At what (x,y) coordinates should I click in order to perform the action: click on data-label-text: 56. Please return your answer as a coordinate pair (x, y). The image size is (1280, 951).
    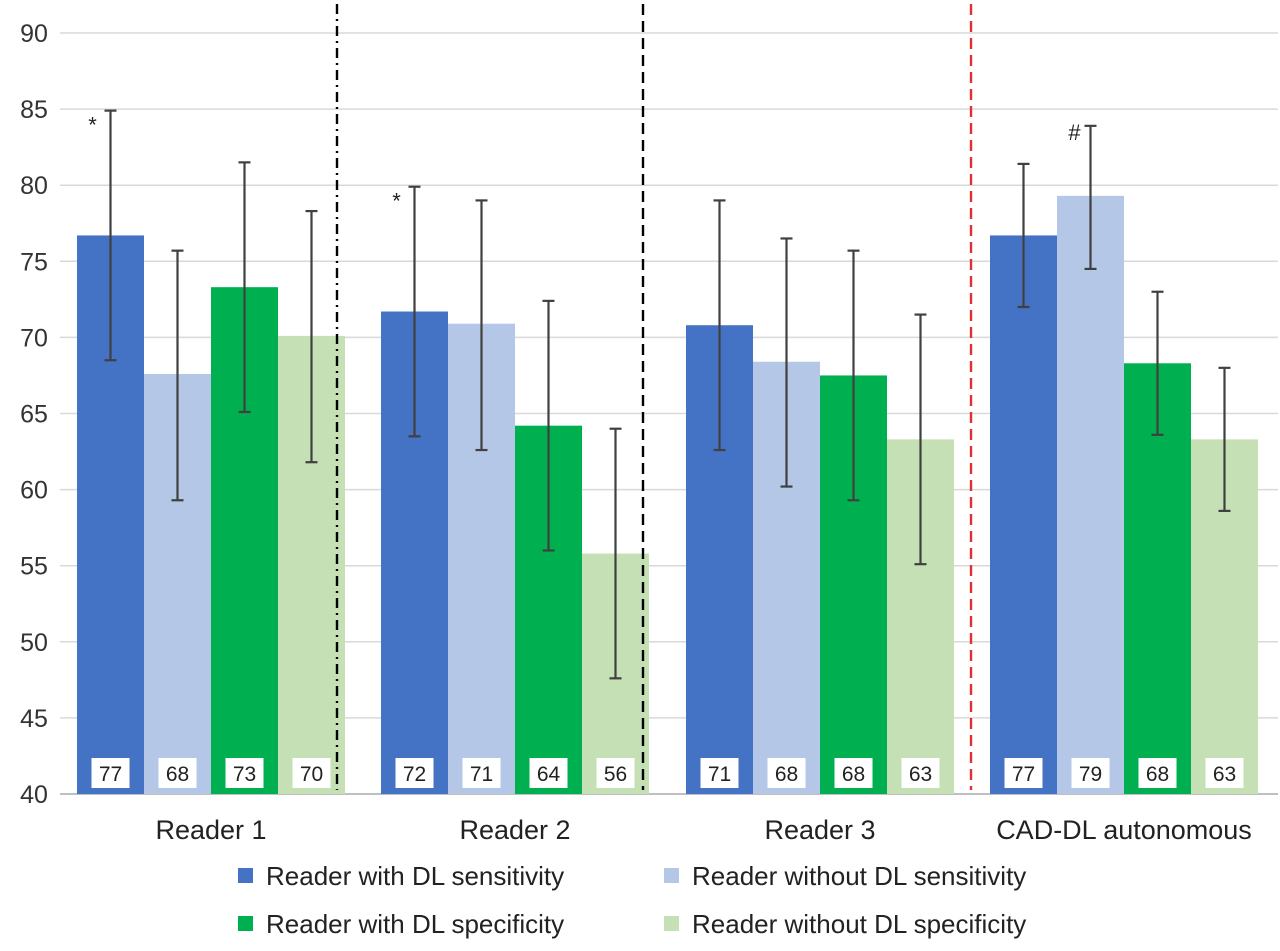
    Looking at the image, I should click on (615, 774).